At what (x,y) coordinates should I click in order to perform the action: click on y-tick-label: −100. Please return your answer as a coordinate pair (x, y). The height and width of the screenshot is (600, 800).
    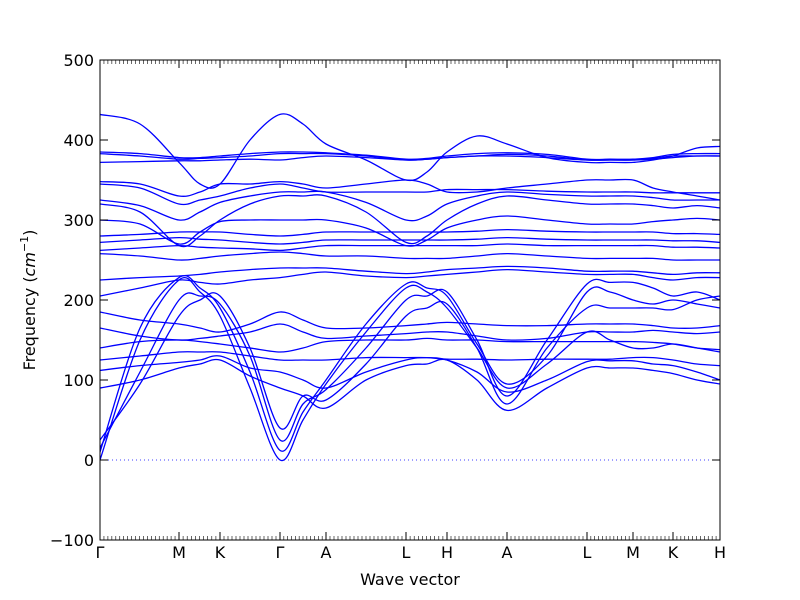
    Looking at the image, I should click on (72, 540).